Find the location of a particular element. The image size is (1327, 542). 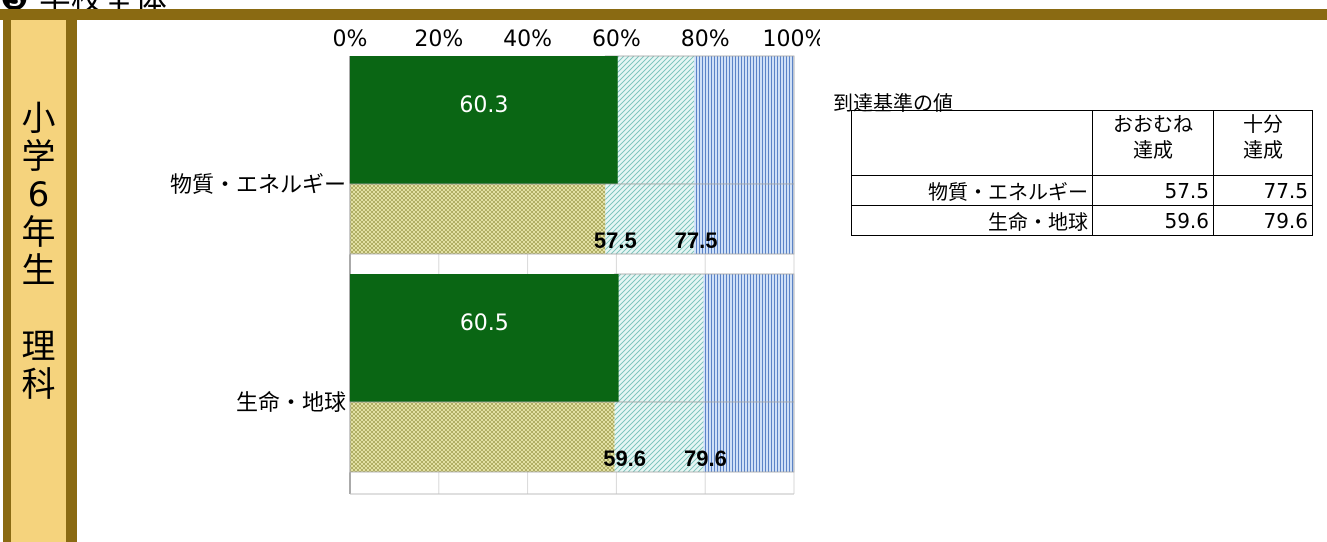

x-tick-label: 40% is located at coordinates (527, 39).